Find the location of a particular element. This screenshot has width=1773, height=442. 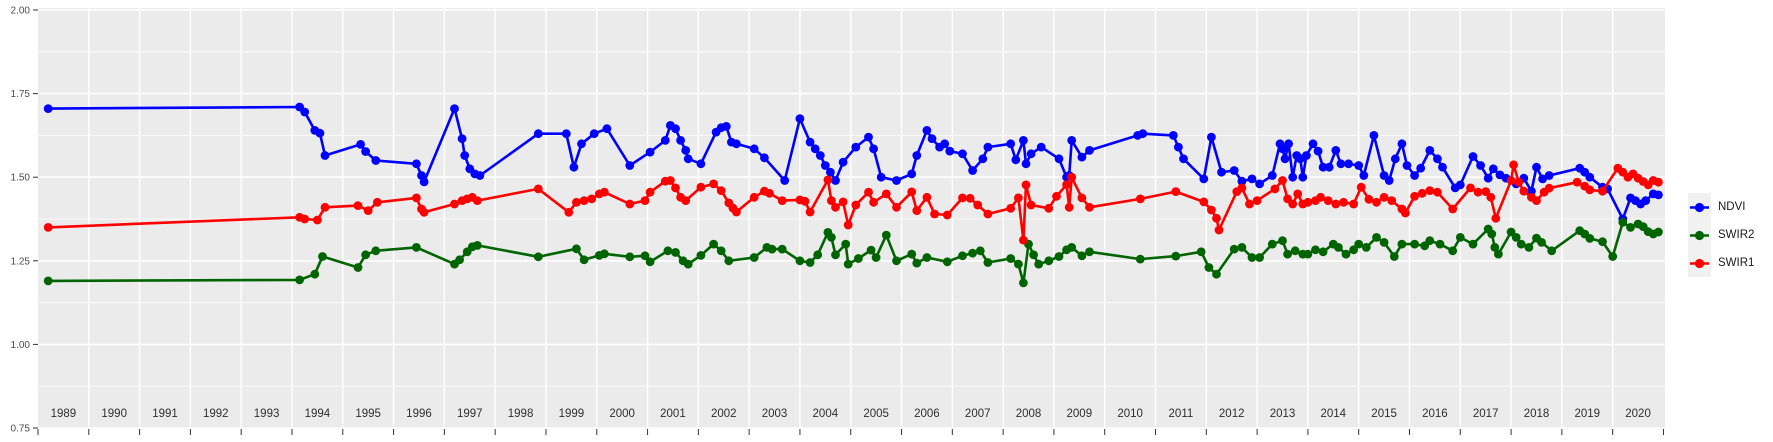

x-tick-label: 2019 is located at coordinates (1587, 414).